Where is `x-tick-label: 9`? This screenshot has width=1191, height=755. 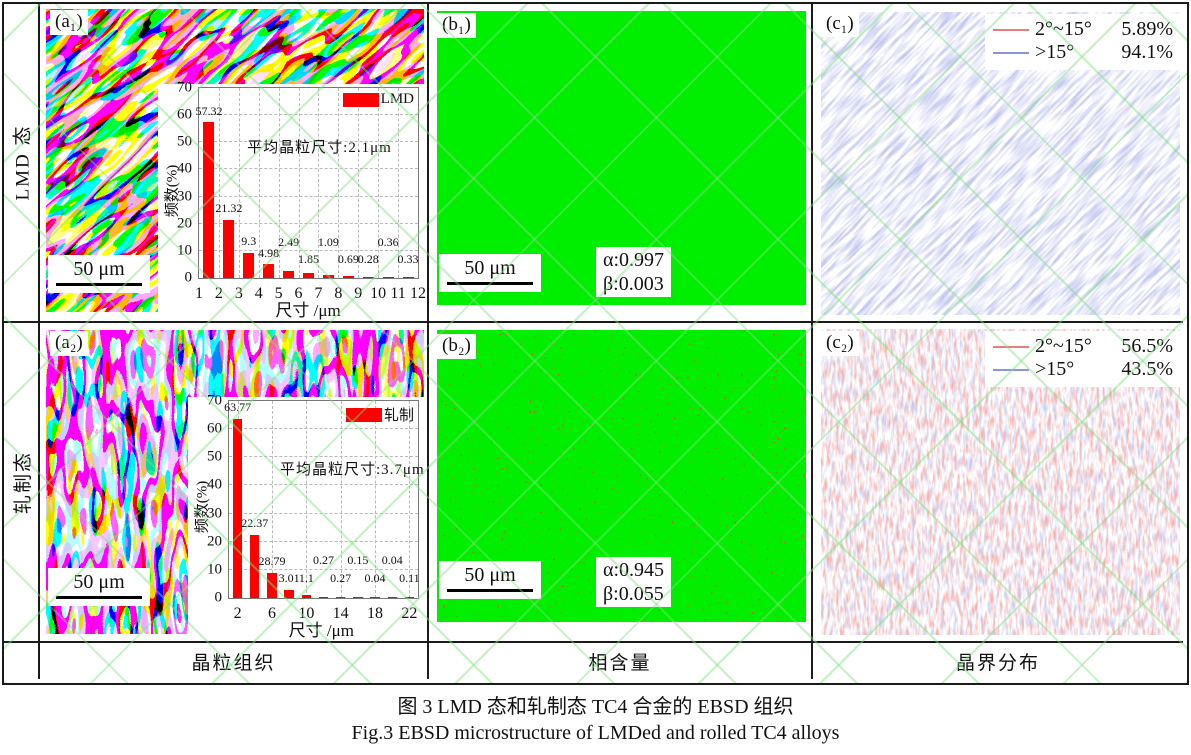 x-tick-label: 9 is located at coordinates (358, 293).